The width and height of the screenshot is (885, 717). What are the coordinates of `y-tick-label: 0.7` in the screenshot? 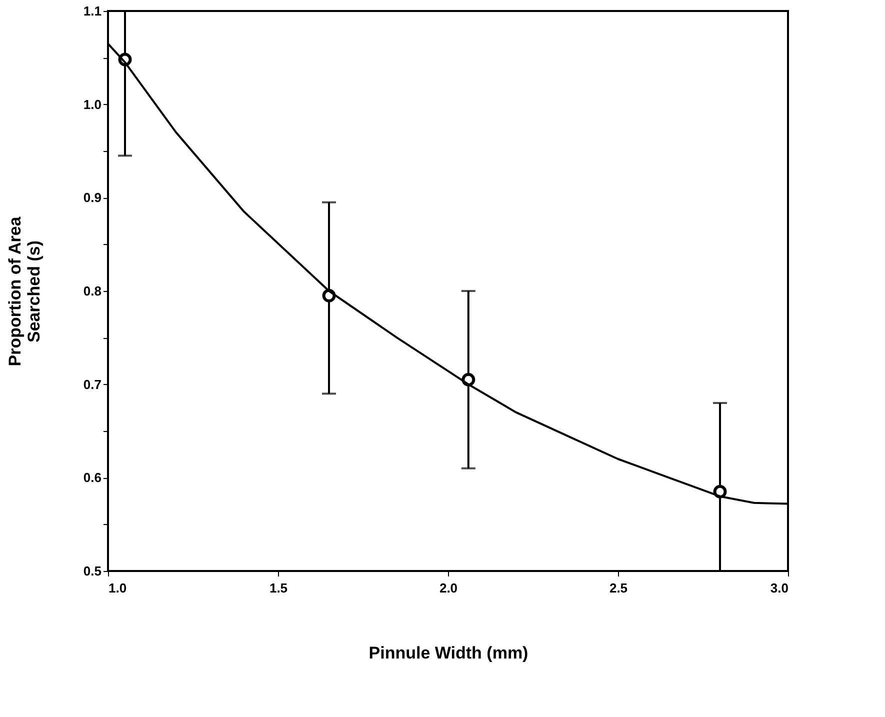 It's located at (92, 384).